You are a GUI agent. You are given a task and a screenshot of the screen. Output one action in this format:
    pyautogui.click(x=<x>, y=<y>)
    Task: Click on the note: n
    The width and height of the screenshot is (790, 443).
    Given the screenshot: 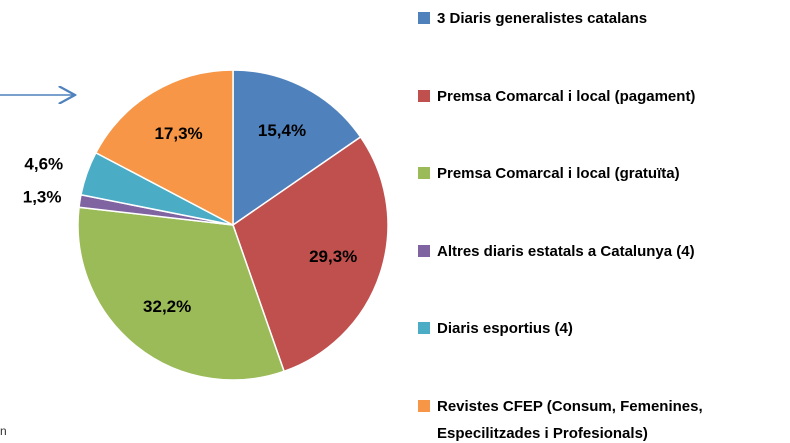 What is the action you would take?
    pyautogui.click(x=3, y=431)
    